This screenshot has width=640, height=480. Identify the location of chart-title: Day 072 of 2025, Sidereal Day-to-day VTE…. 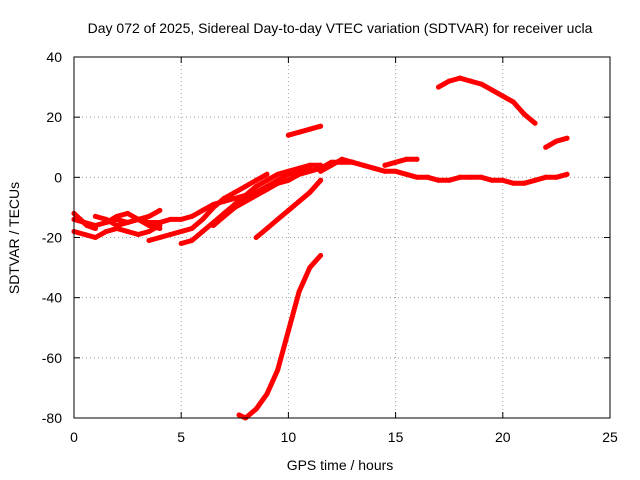
(340, 28).